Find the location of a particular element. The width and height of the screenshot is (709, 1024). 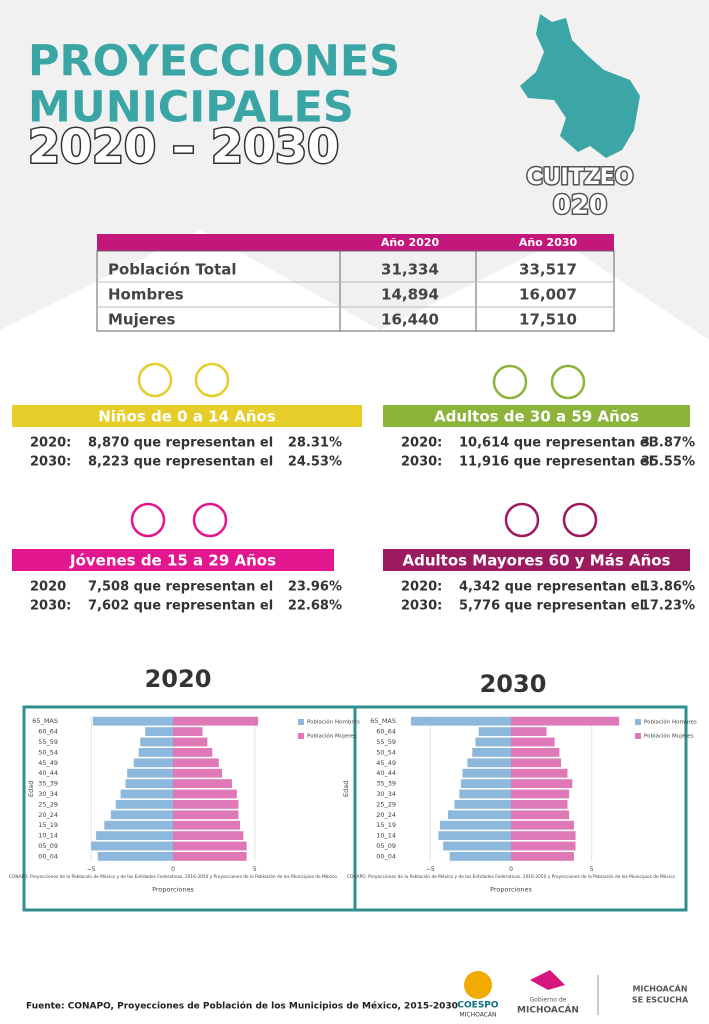

group-title: Jóvenes de 15 a 29 Años is located at coordinates (172, 561).